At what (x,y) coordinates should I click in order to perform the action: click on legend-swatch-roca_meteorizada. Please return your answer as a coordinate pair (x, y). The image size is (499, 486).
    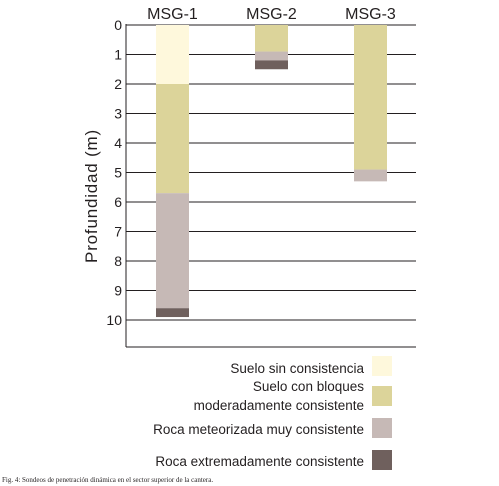
    Looking at the image, I should click on (382, 428).